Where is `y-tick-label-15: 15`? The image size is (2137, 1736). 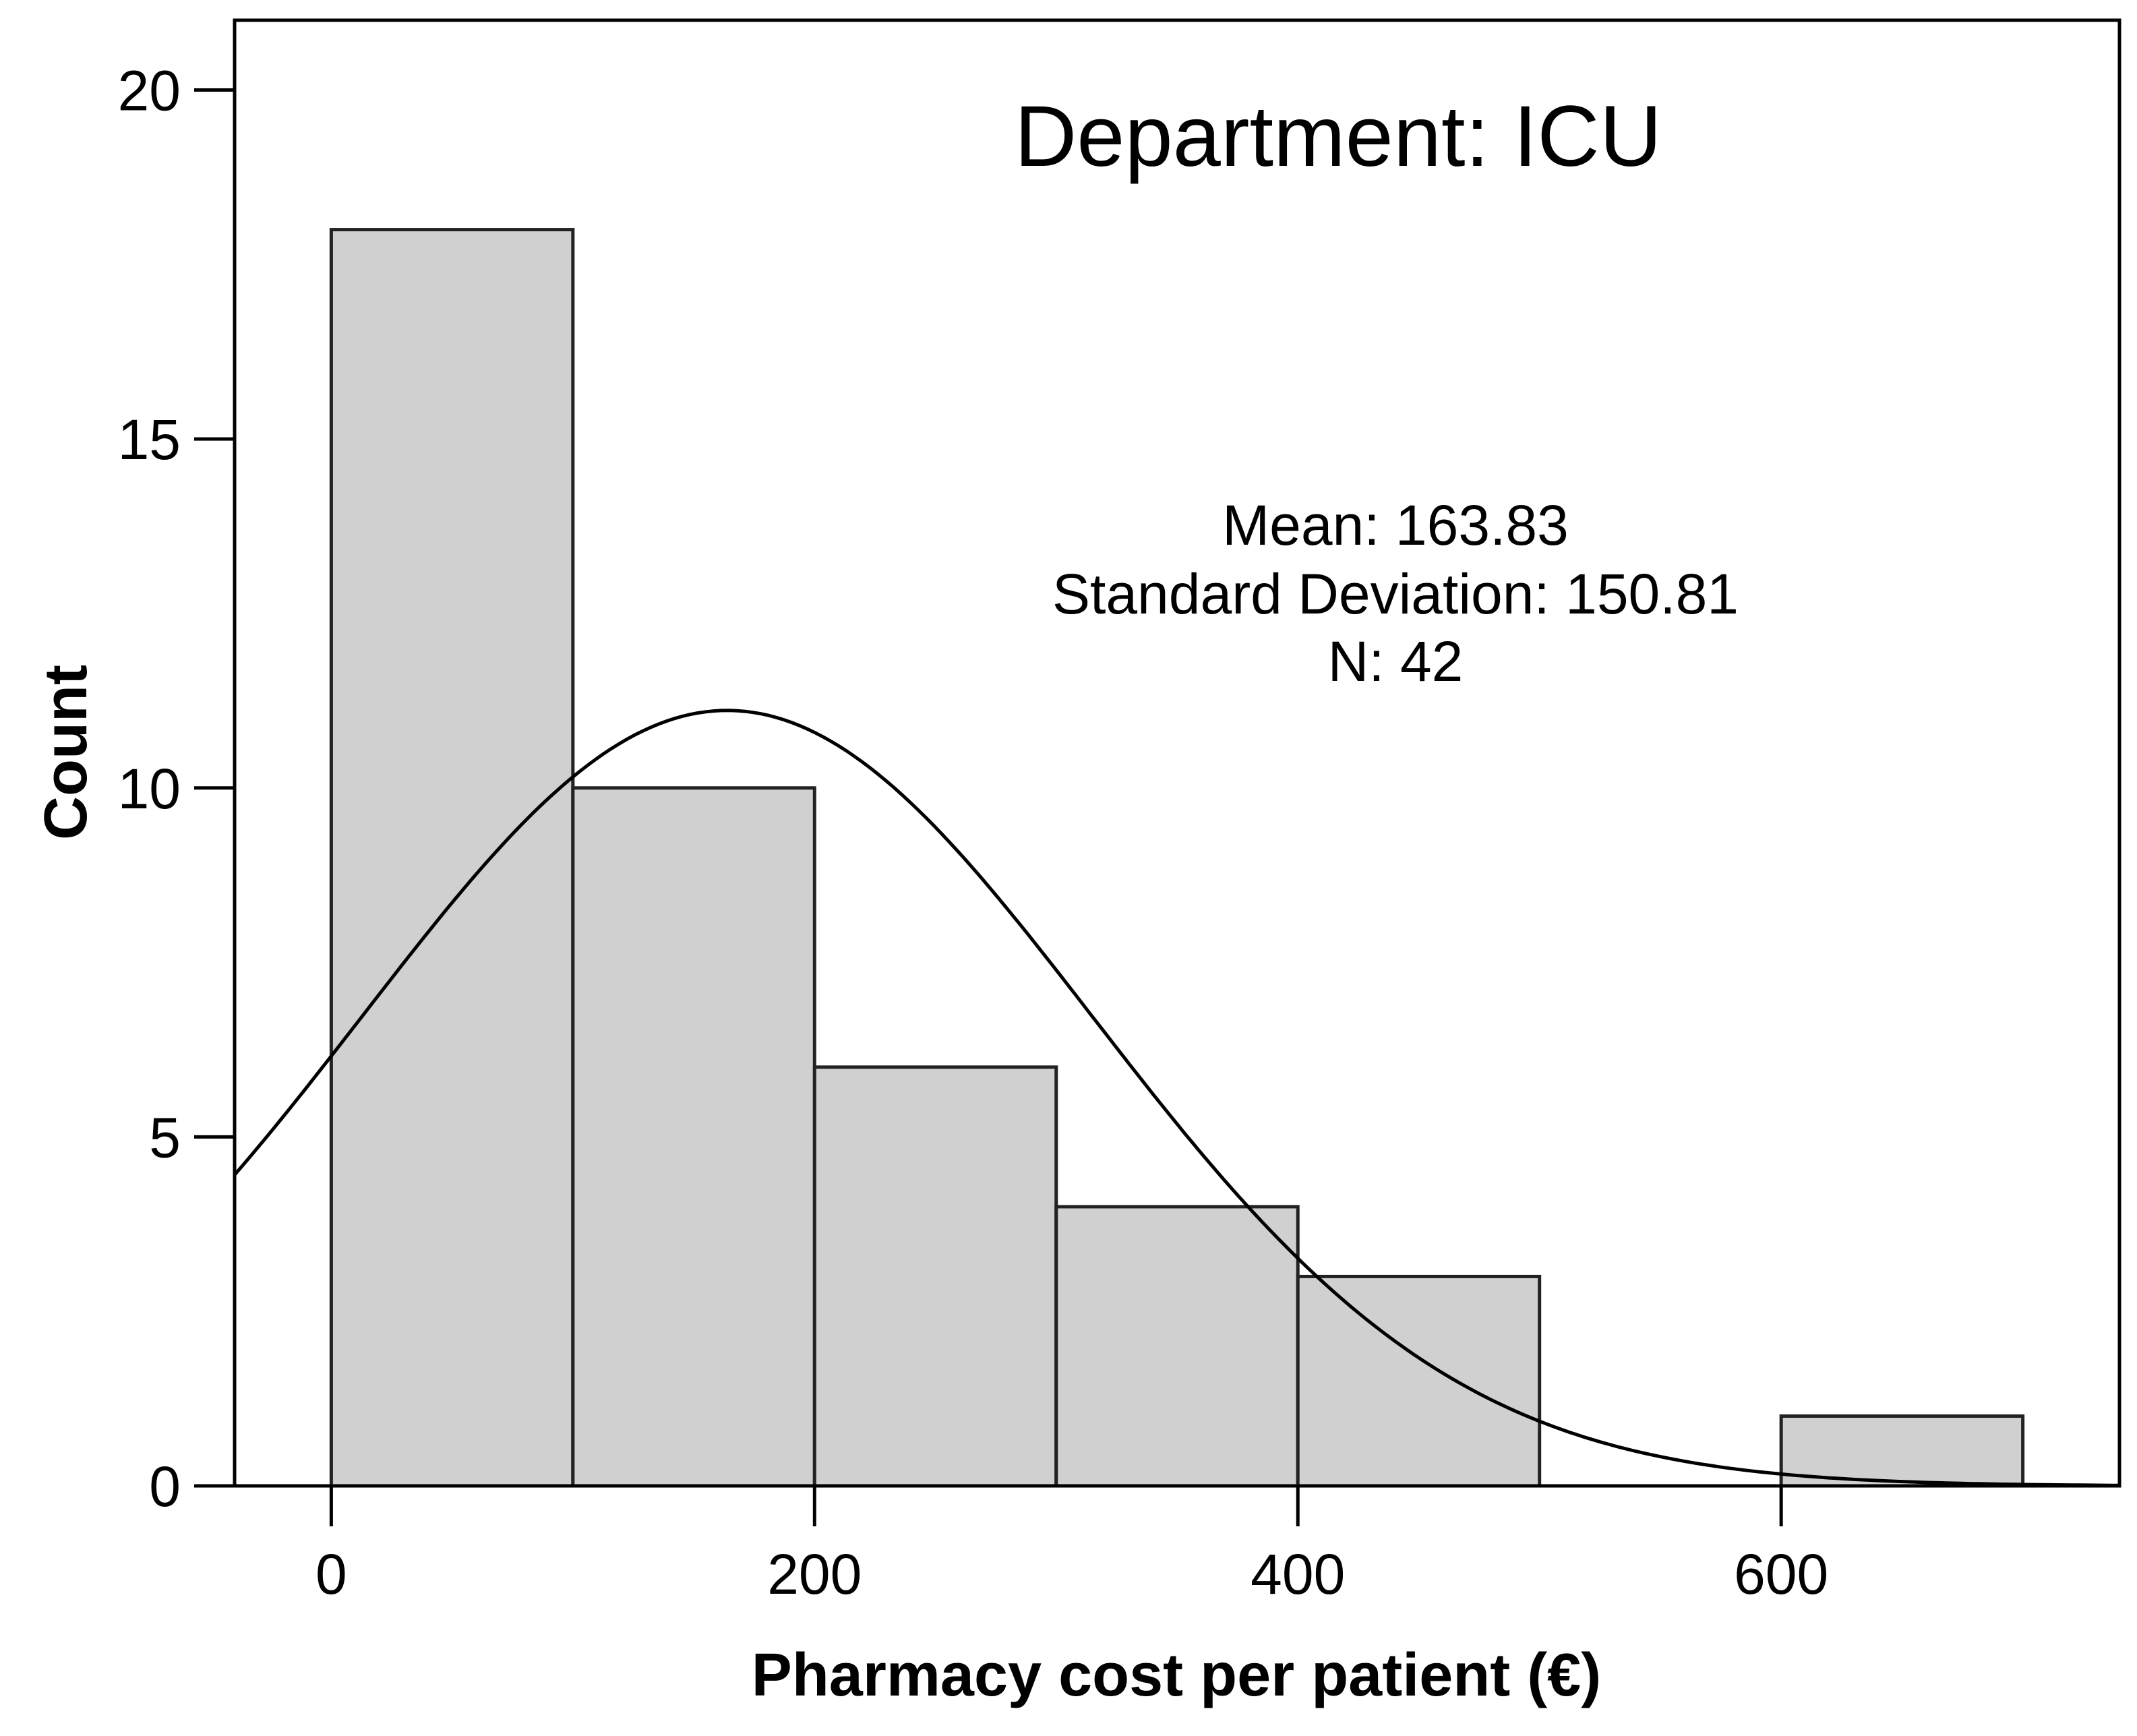 y-tick-label-15: 15 is located at coordinates (149, 439).